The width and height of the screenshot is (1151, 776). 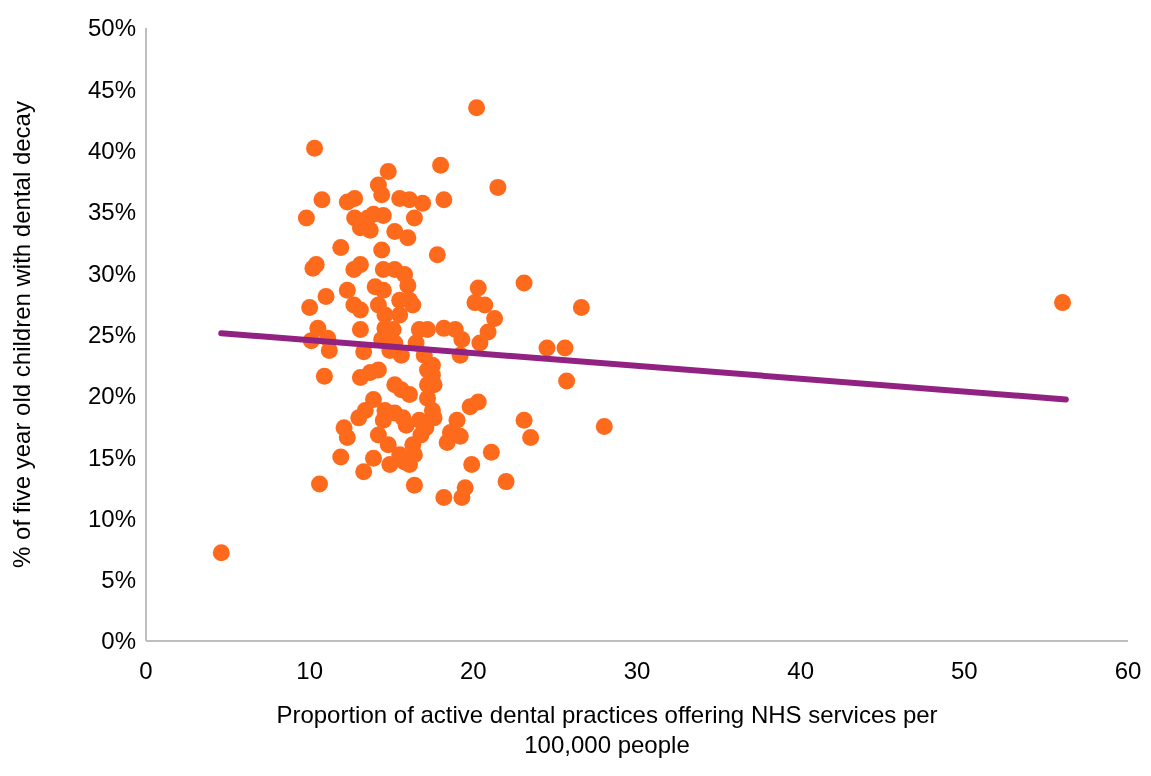 What do you see at coordinates (118, 580) in the screenshot?
I see `y-tick-label: 5%` at bounding box center [118, 580].